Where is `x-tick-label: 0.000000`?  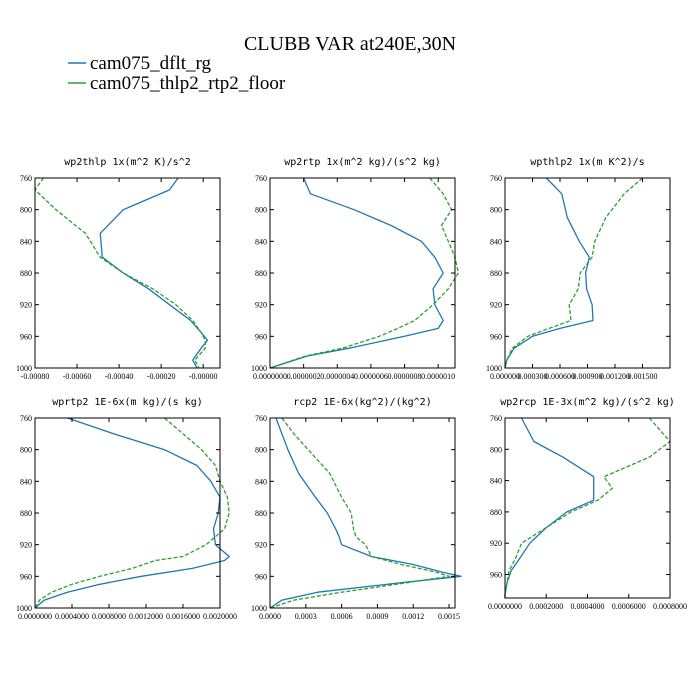
x-tick-label: 0.000000 is located at coordinates (505, 376).